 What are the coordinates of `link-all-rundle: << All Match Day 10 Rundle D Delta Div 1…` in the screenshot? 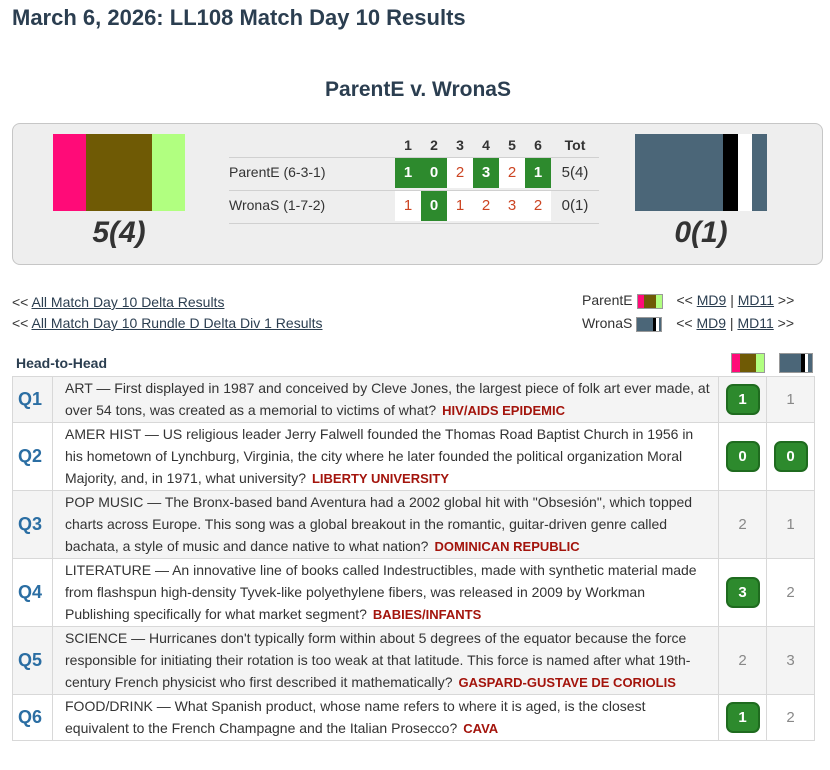 It's located at (167, 323).